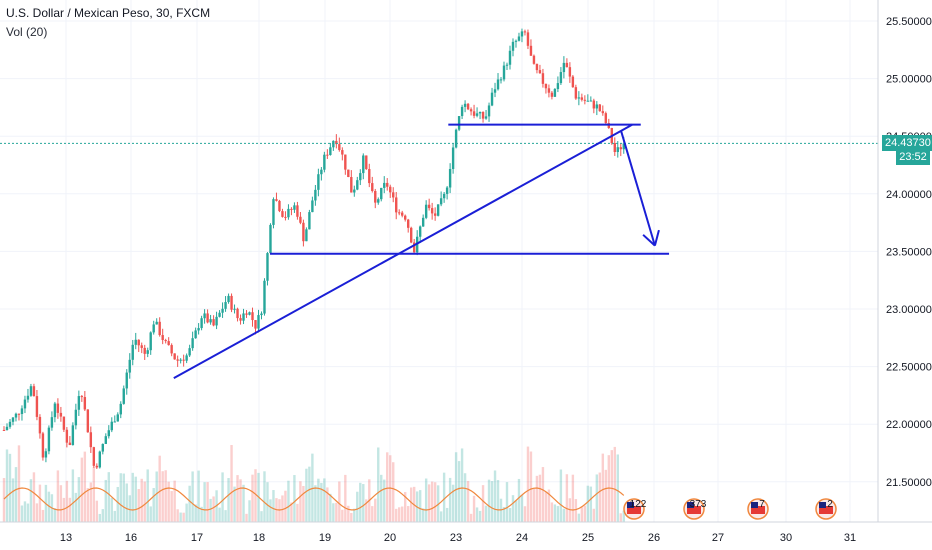 Image resolution: width=932 pixels, height=550 pixels. I want to click on price-tick-label: 25.00000, so click(909, 80).